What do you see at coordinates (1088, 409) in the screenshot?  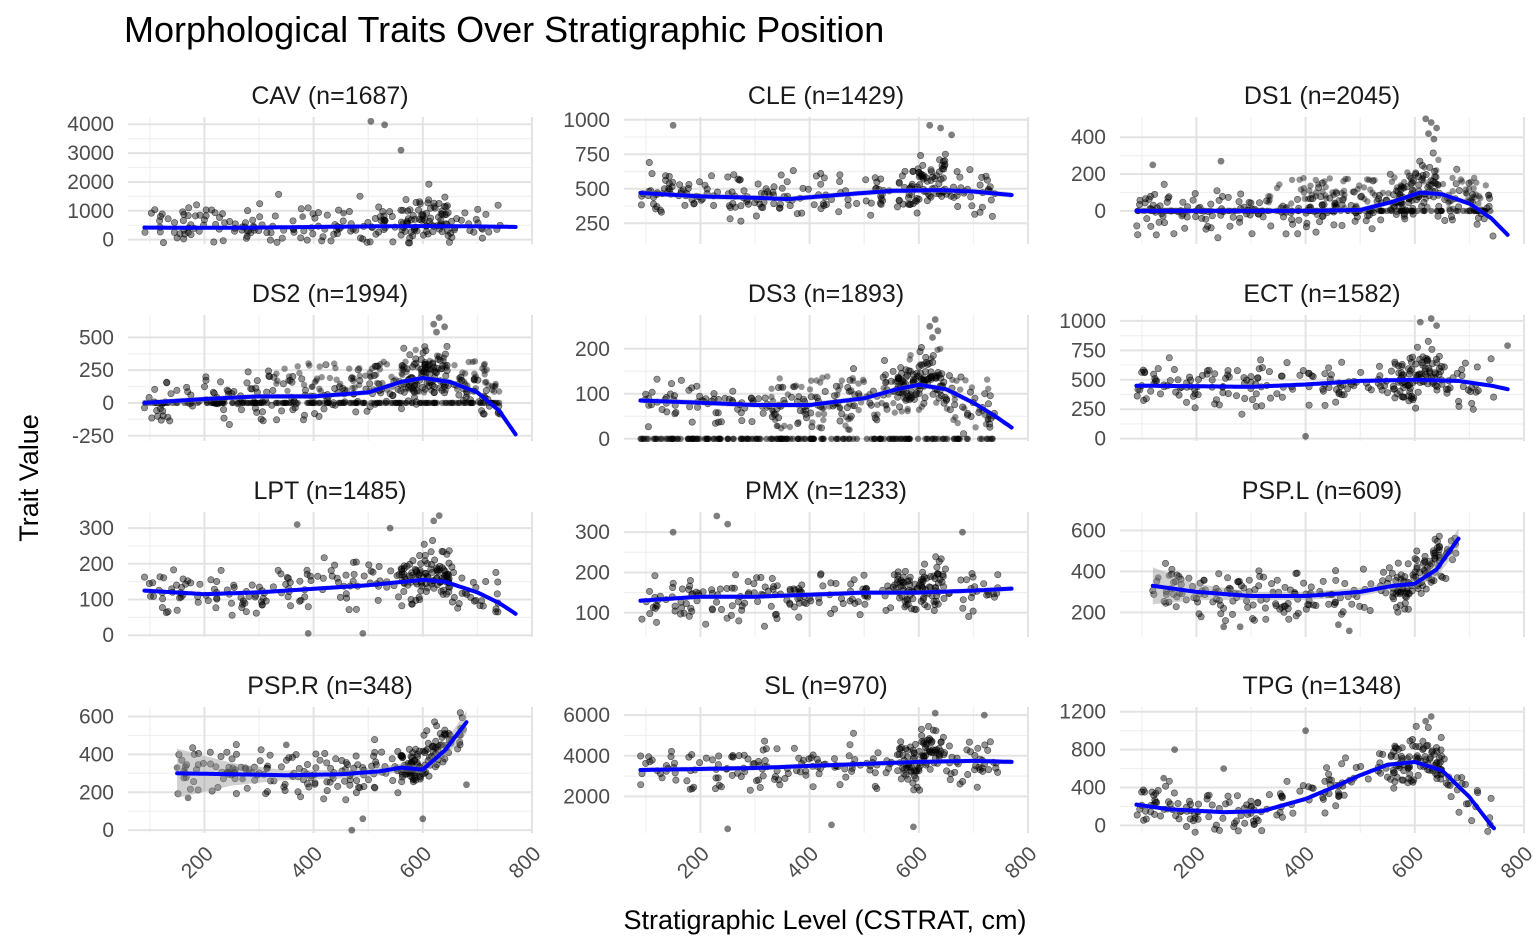 I see `y-tick-label: 250` at bounding box center [1088, 409].